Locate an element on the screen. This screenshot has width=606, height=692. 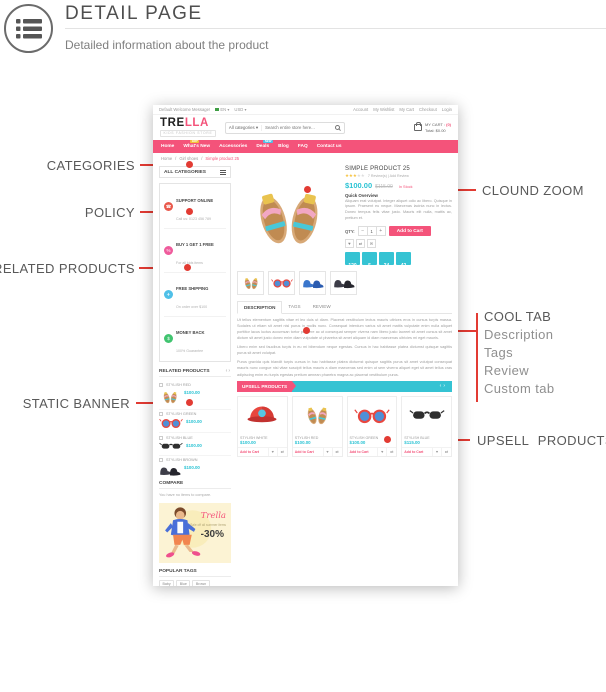
policy-free-shipping: ✈ FREE SHIPPING On order over $100 is located at coordinates (195, 295).